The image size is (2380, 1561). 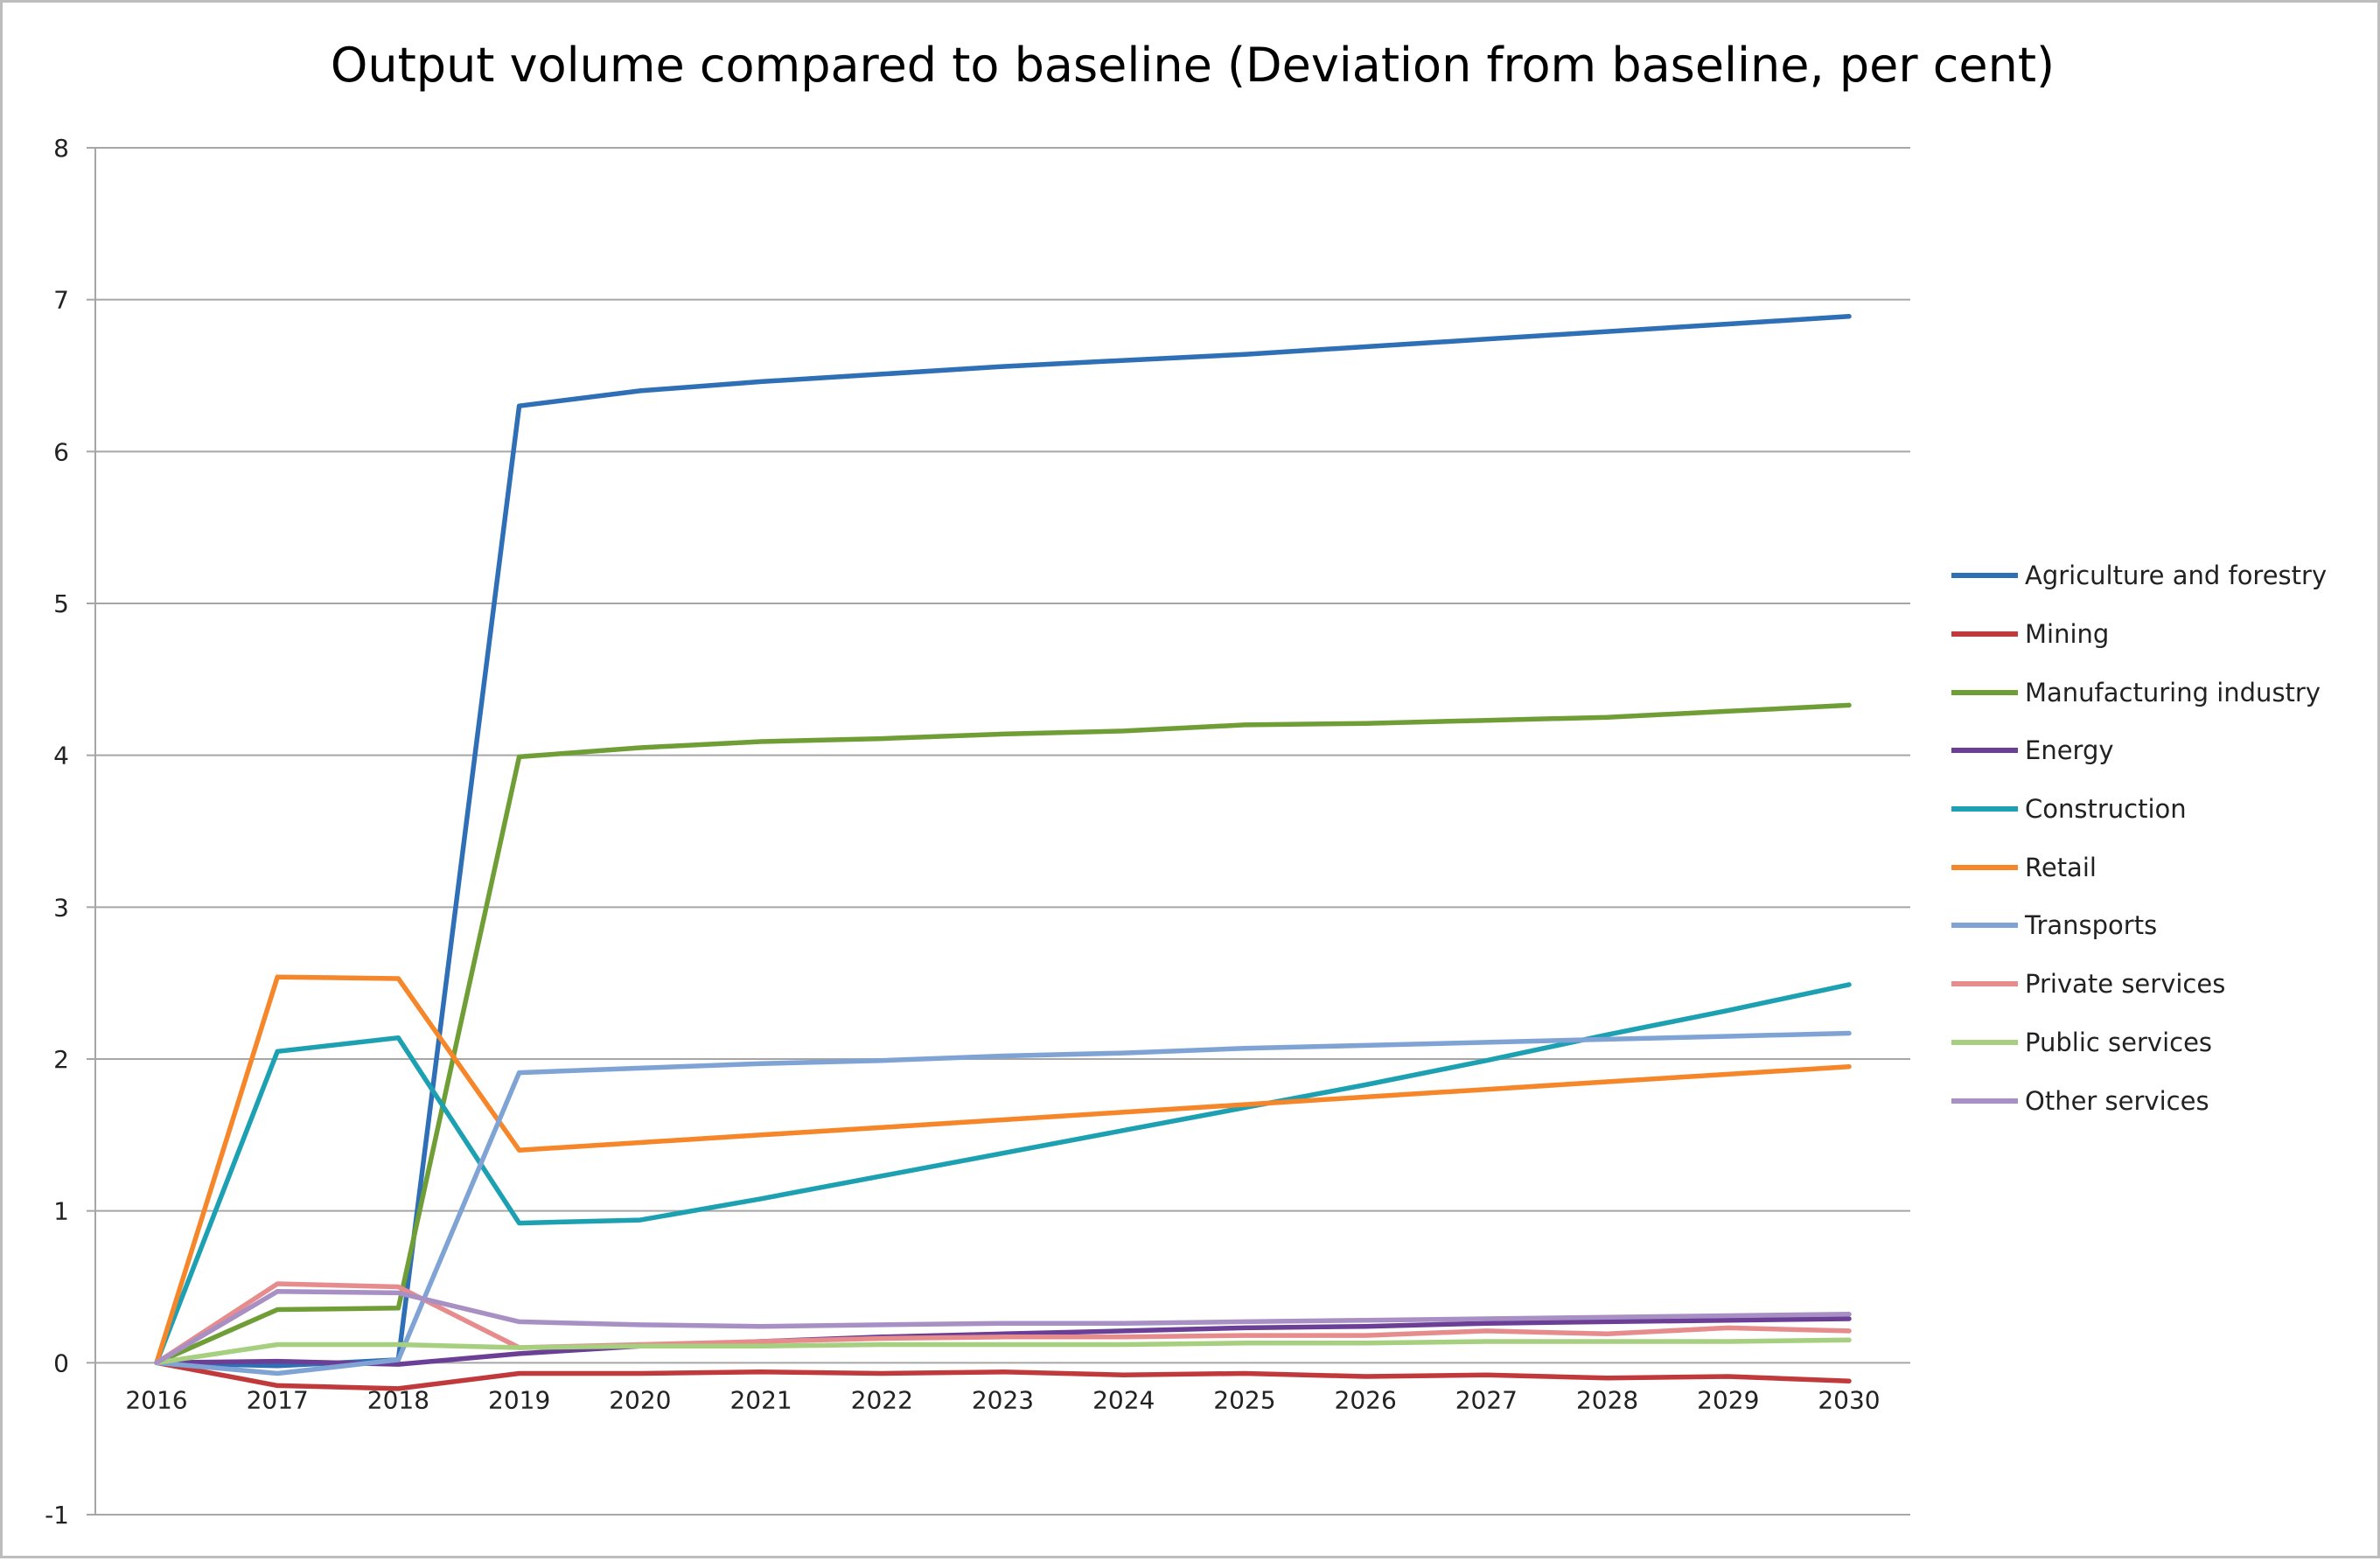 What do you see at coordinates (61, 1059) in the screenshot?
I see `y-tick-label: 2` at bounding box center [61, 1059].